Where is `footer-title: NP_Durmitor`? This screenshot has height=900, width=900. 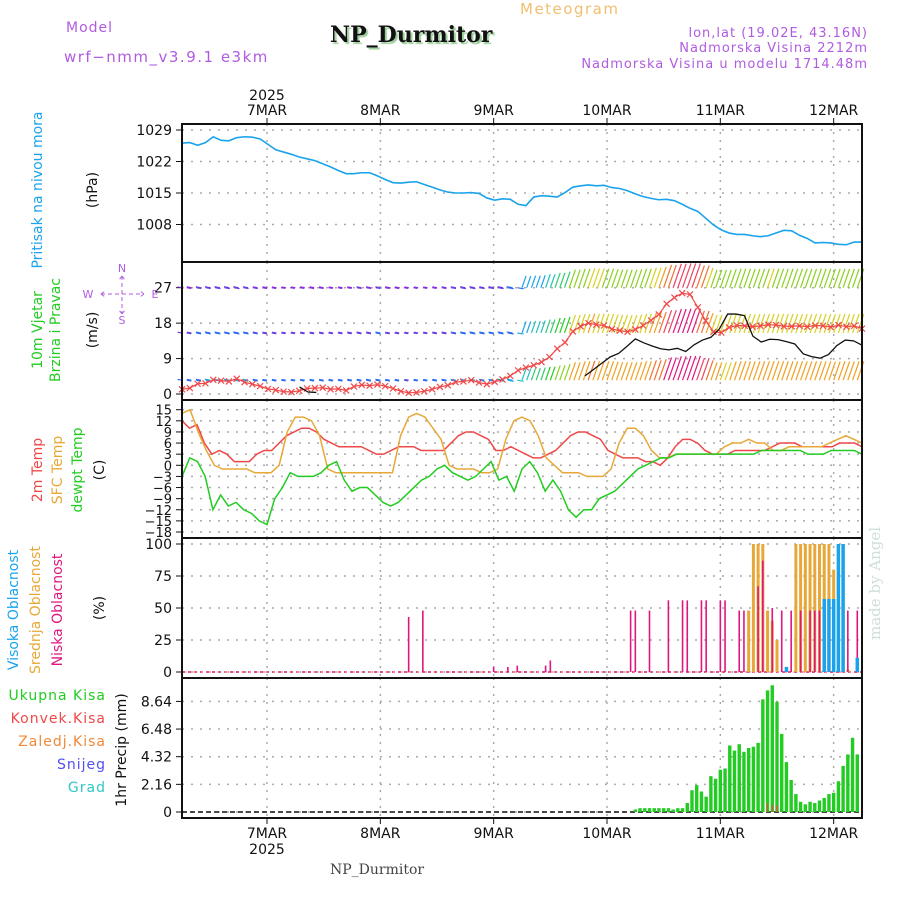
footer-title: NP_Durmitor is located at coordinates (377, 870).